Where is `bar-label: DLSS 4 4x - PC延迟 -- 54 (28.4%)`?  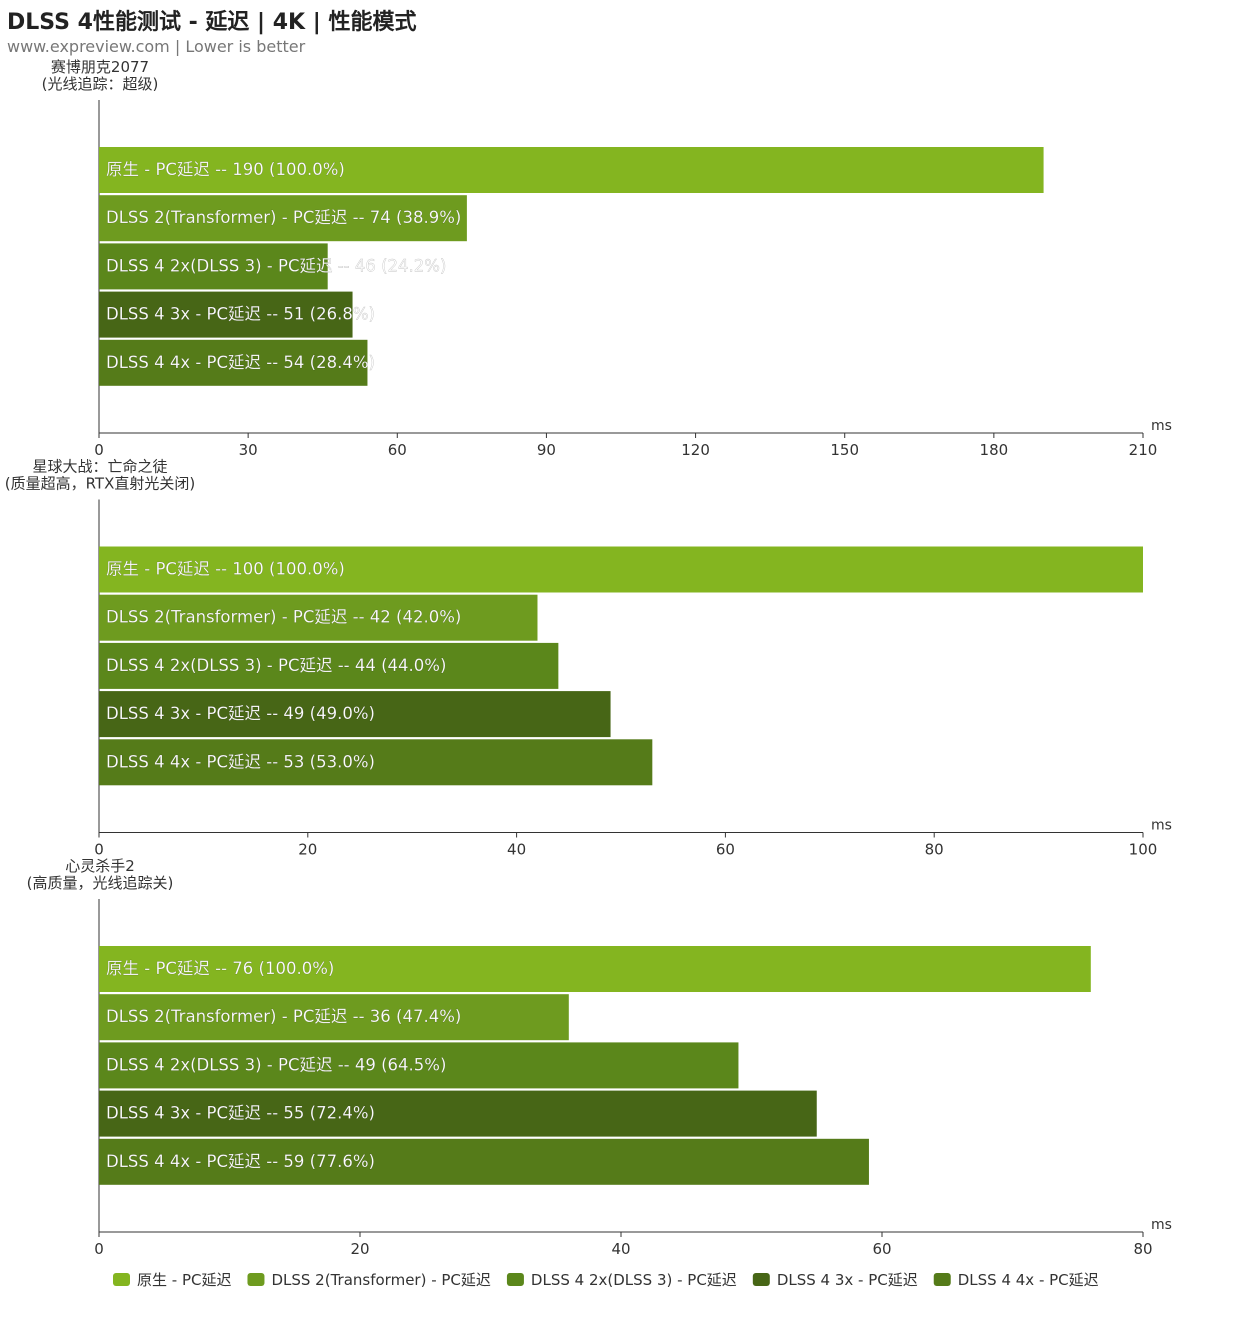 bar-label: DLSS 4 4x - PC延迟 -- 54 (28.4%) is located at coordinates (240, 362).